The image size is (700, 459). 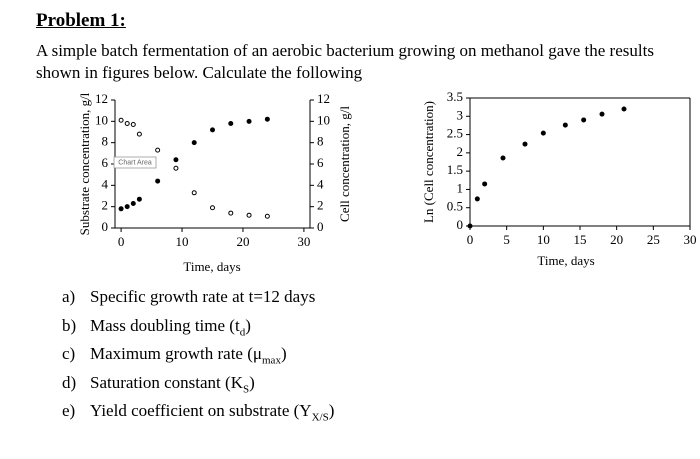 What do you see at coordinates (101, 98) in the screenshot?
I see `y-tick-label: 12` at bounding box center [101, 98].